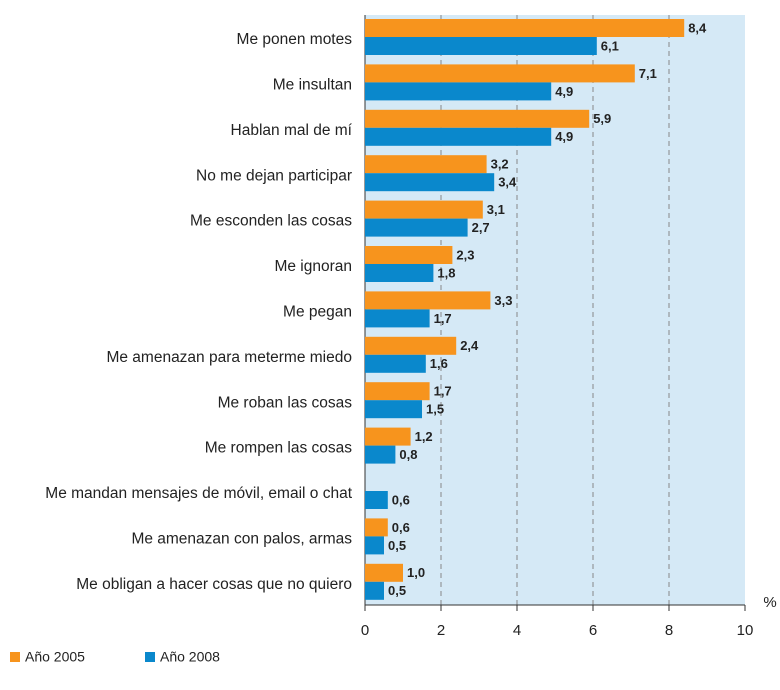 The height and width of the screenshot is (690, 780). I want to click on value-label: 3,2, so click(500, 164).